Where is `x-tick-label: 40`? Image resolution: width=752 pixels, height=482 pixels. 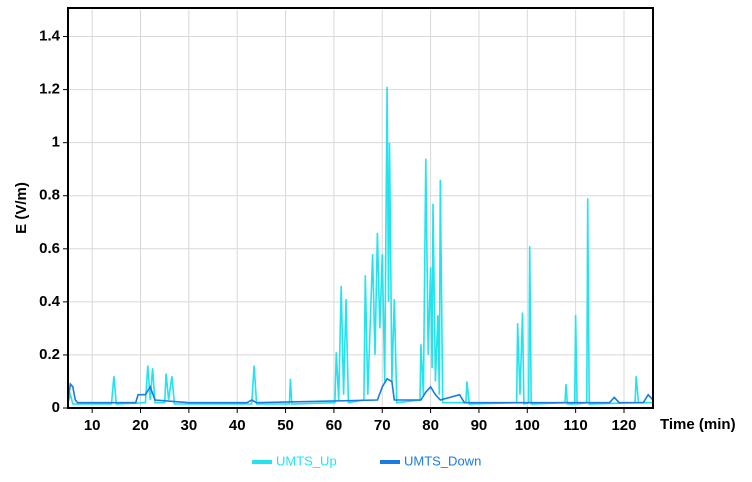
x-tick-label: 40 is located at coordinates (237, 425).